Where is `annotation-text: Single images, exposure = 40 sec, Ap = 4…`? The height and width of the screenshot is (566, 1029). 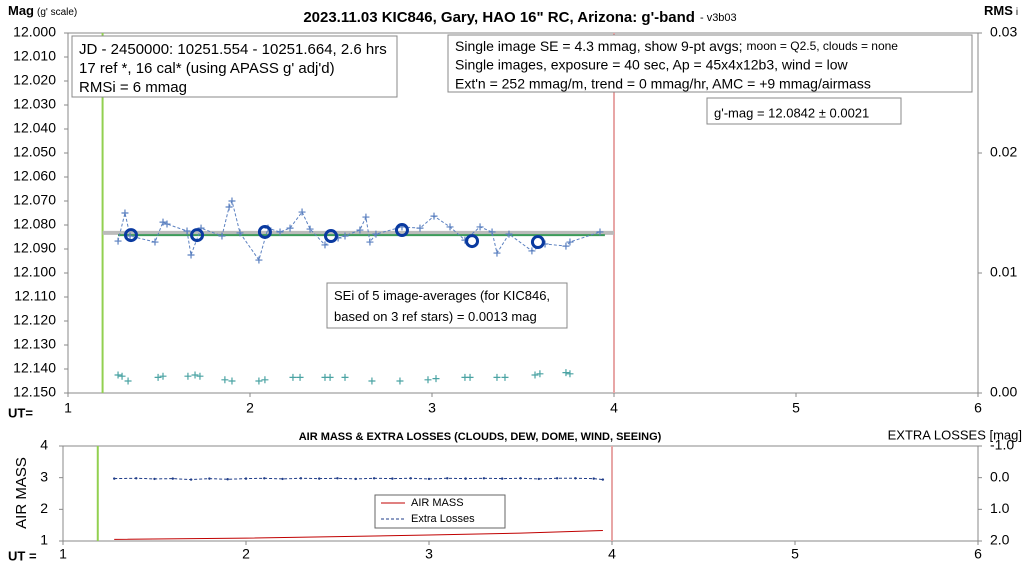
annotation-text: Single images, exposure = 40 sec, Ap = 4… is located at coordinates (652, 65).